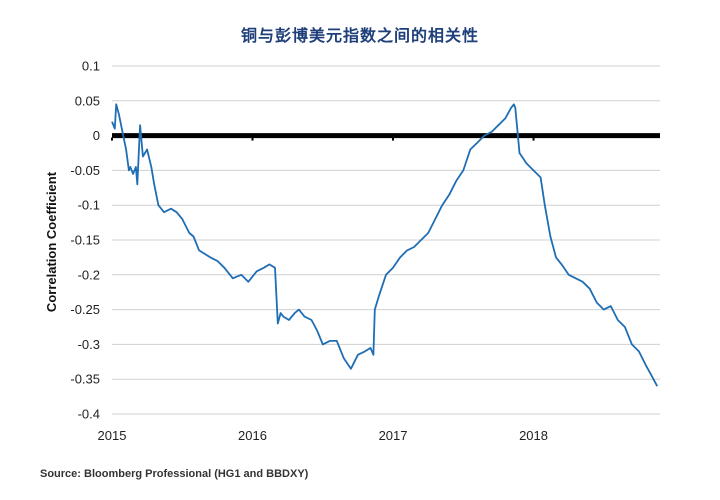  What do you see at coordinates (252, 435) in the screenshot?
I see `x-tick-label: 2016` at bounding box center [252, 435].